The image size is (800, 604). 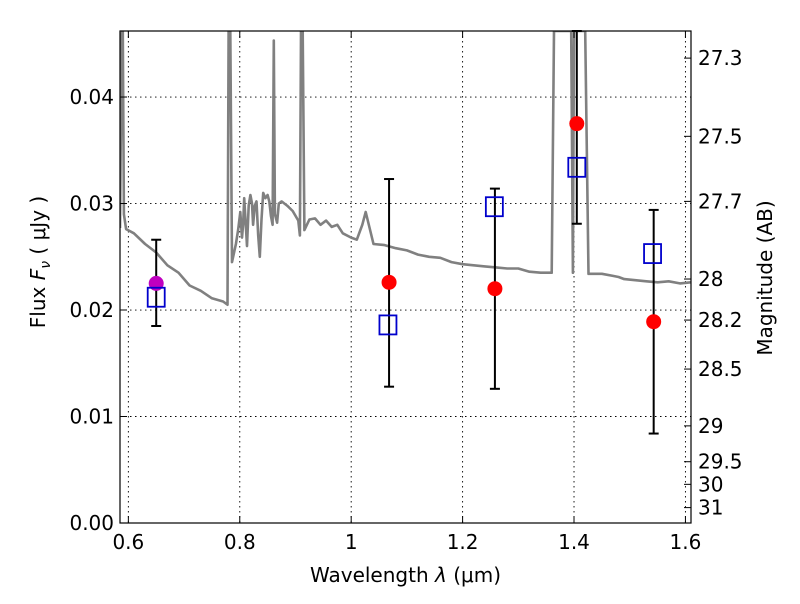 What do you see at coordinates (91, 523) in the screenshot?
I see `y-tick-label: 0.00` at bounding box center [91, 523].